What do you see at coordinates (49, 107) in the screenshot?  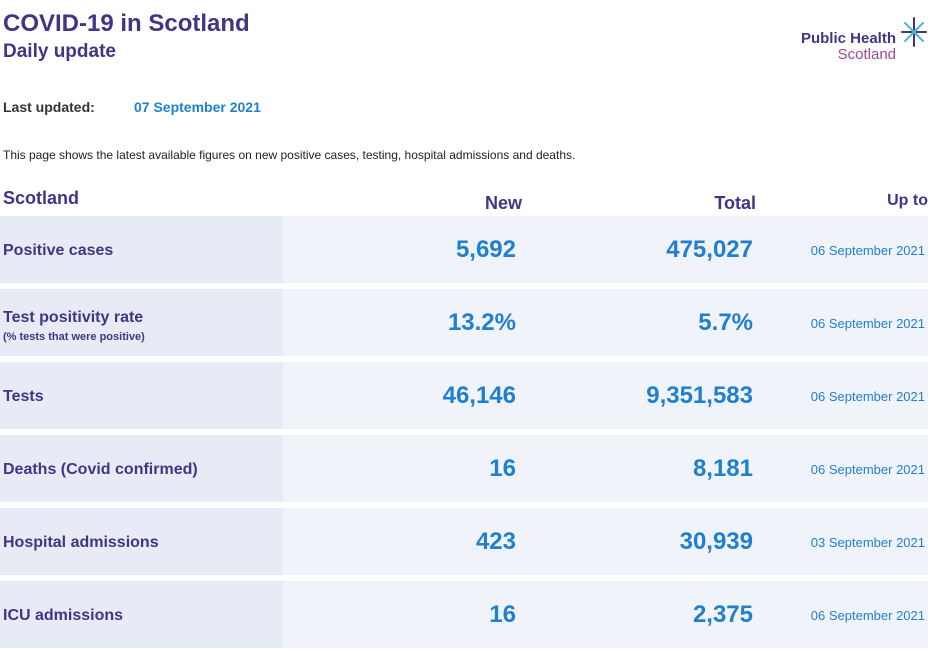 I see `last-updated-label: Last updated:` at bounding box center [49, 107].